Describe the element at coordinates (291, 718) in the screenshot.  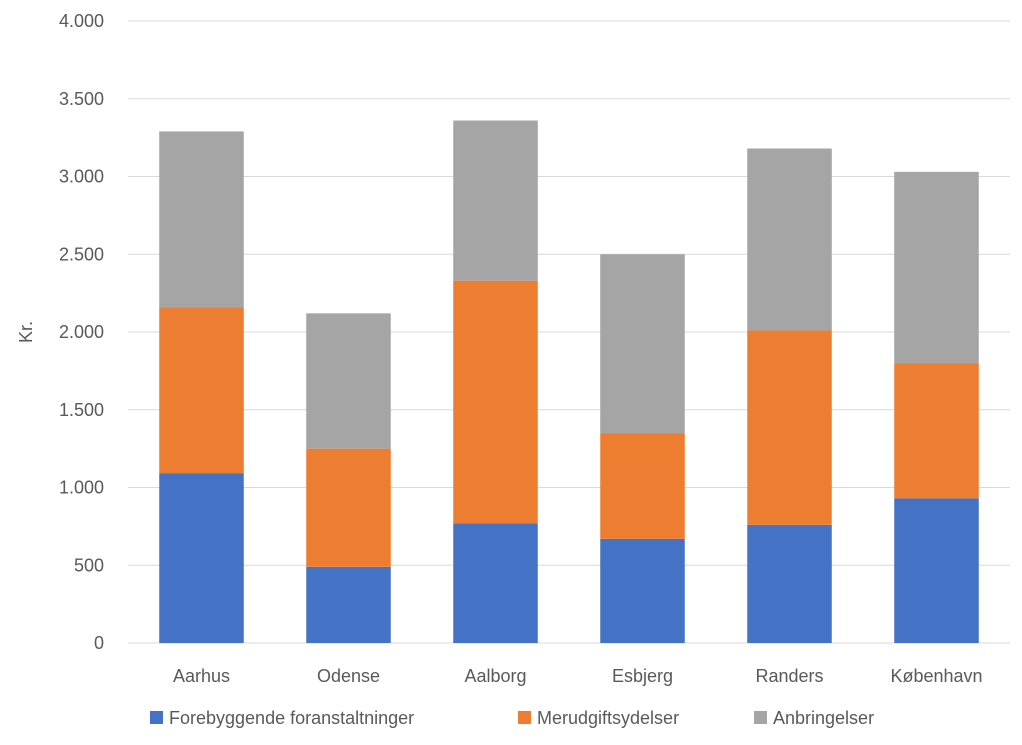
I see `legend-label: Forebyggende foranstaltninger` at that location.